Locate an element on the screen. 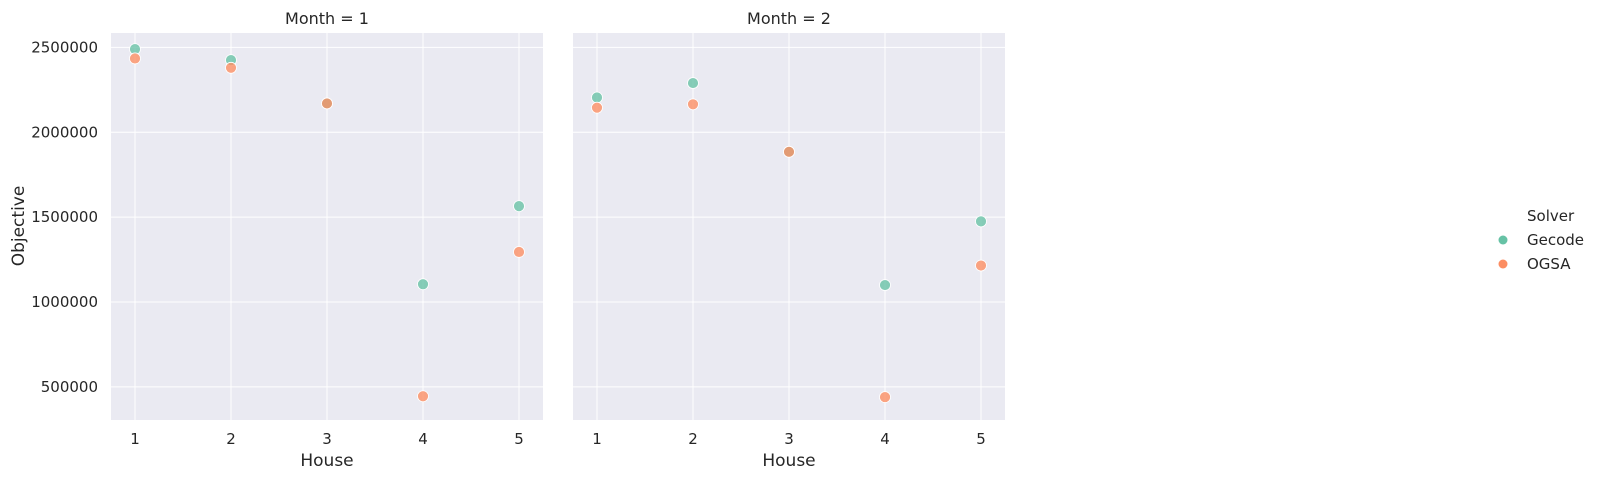 The height and width of the screenshot is (479, 1602). facet-2-x-tick-label-3: 3 is located at coordinates (789, 439).